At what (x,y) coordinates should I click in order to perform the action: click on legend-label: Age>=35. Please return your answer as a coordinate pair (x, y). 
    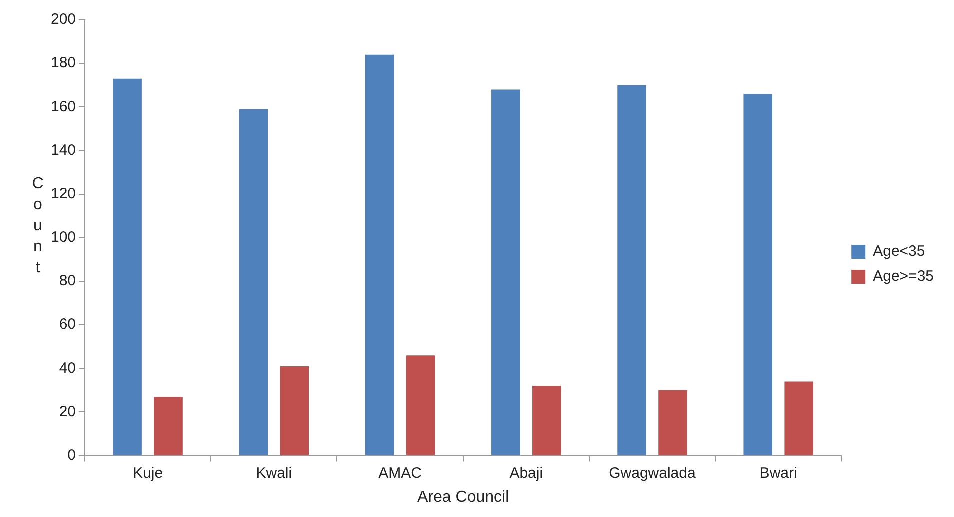
    Looking at the image, I should click on (903, 277).